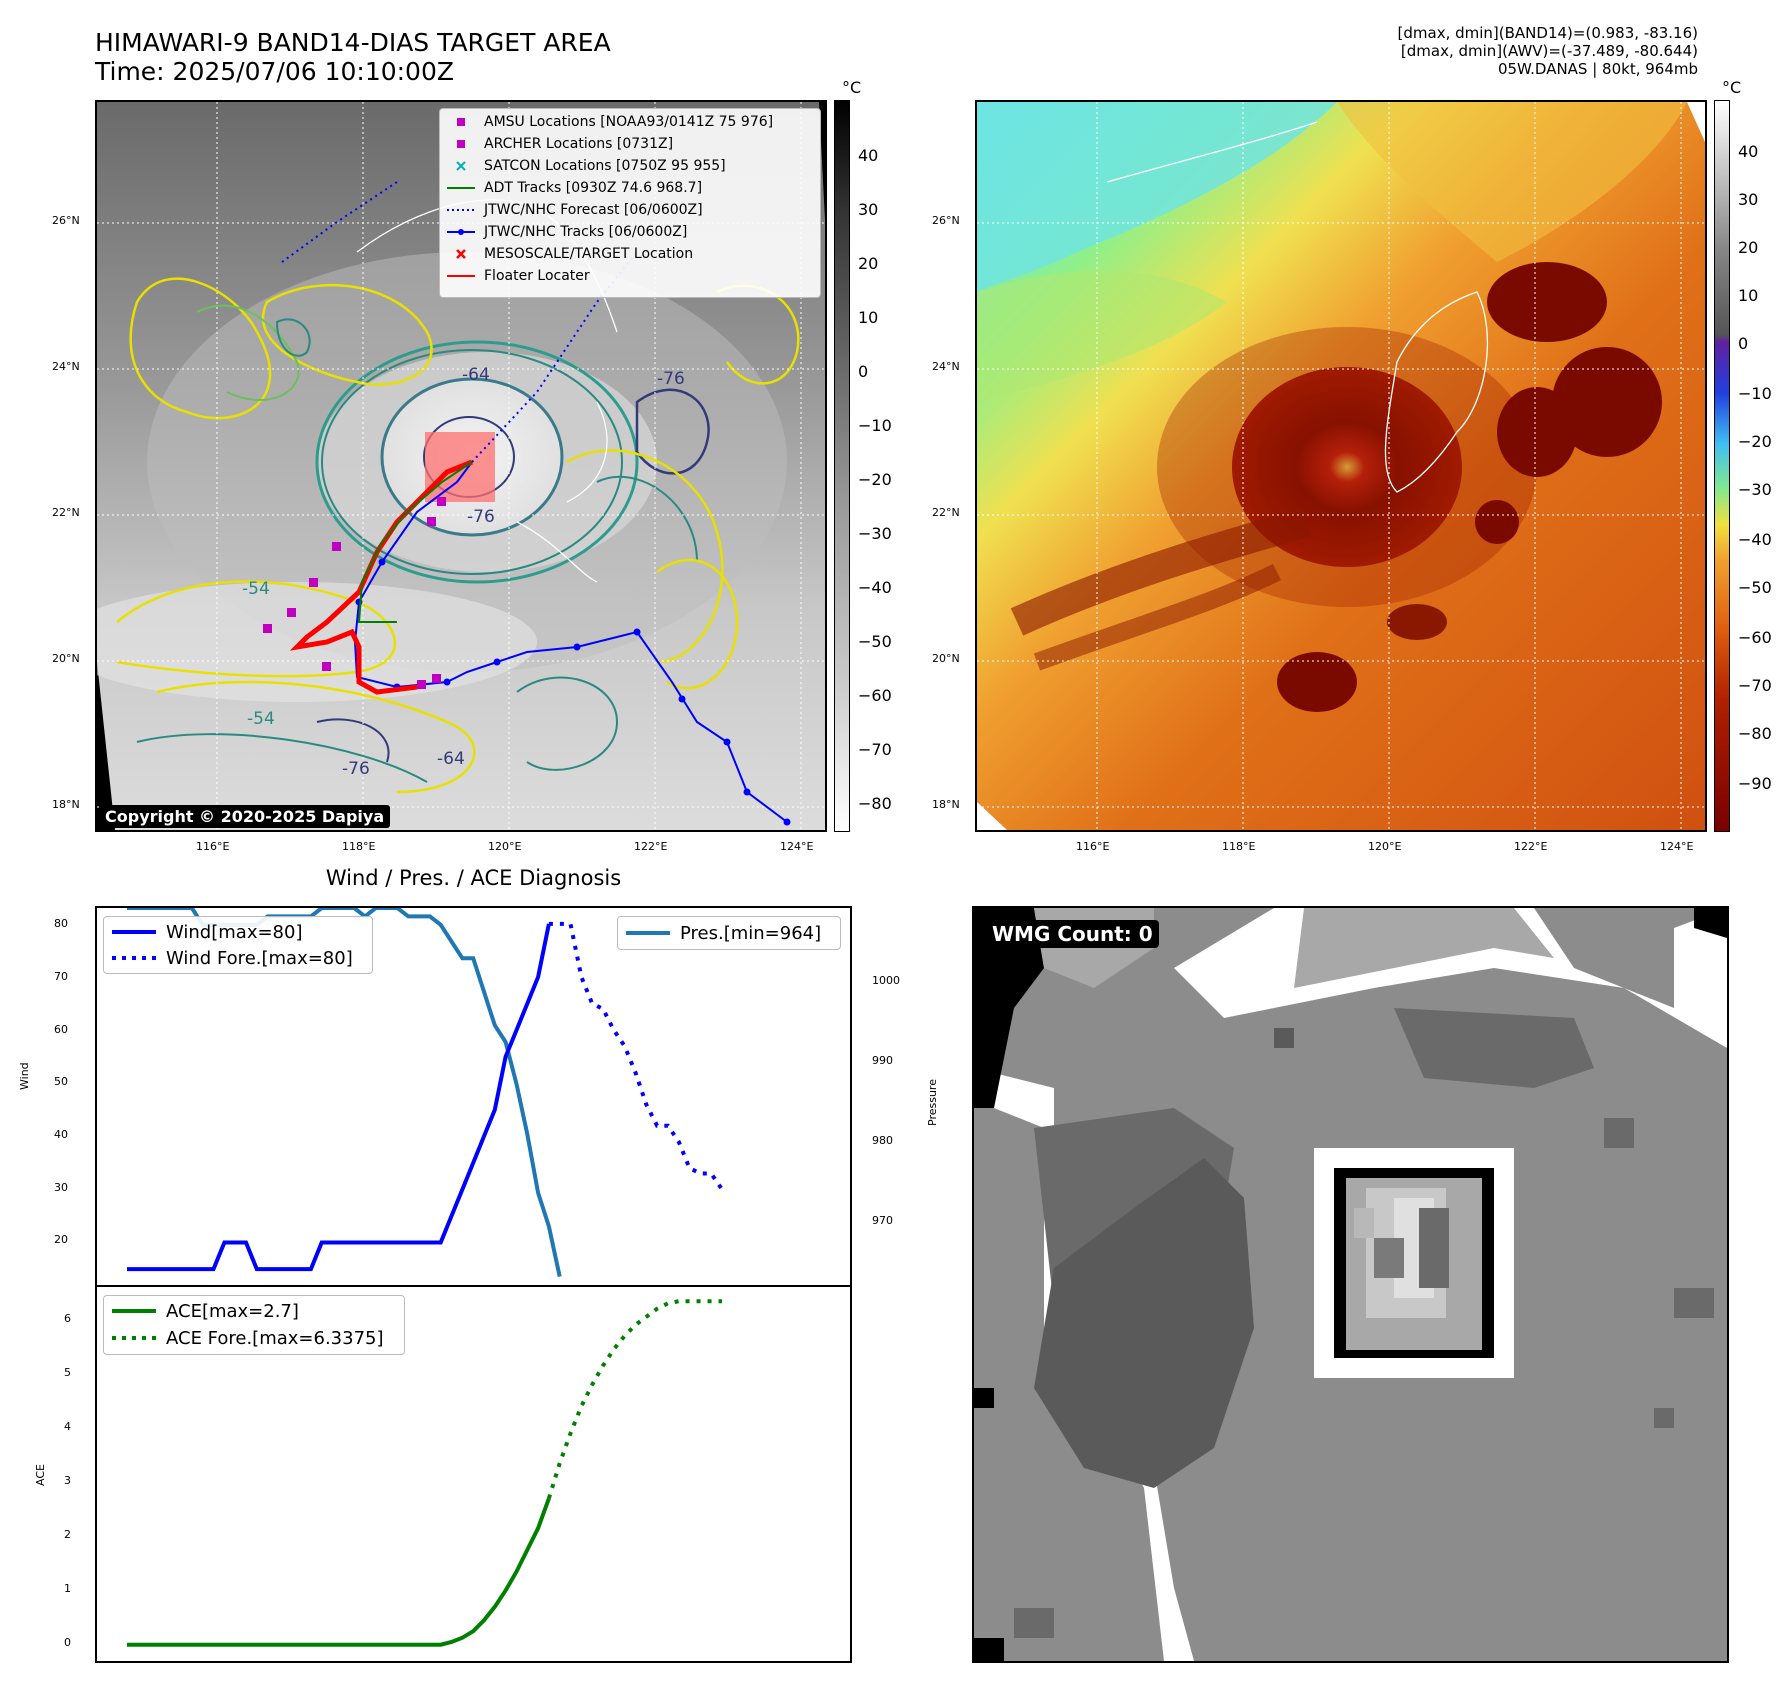 The image size is (1788, 1690). I want to click on legend-ace-forecast: ACE Fore.[max=6.3375], so click(248, 1338).